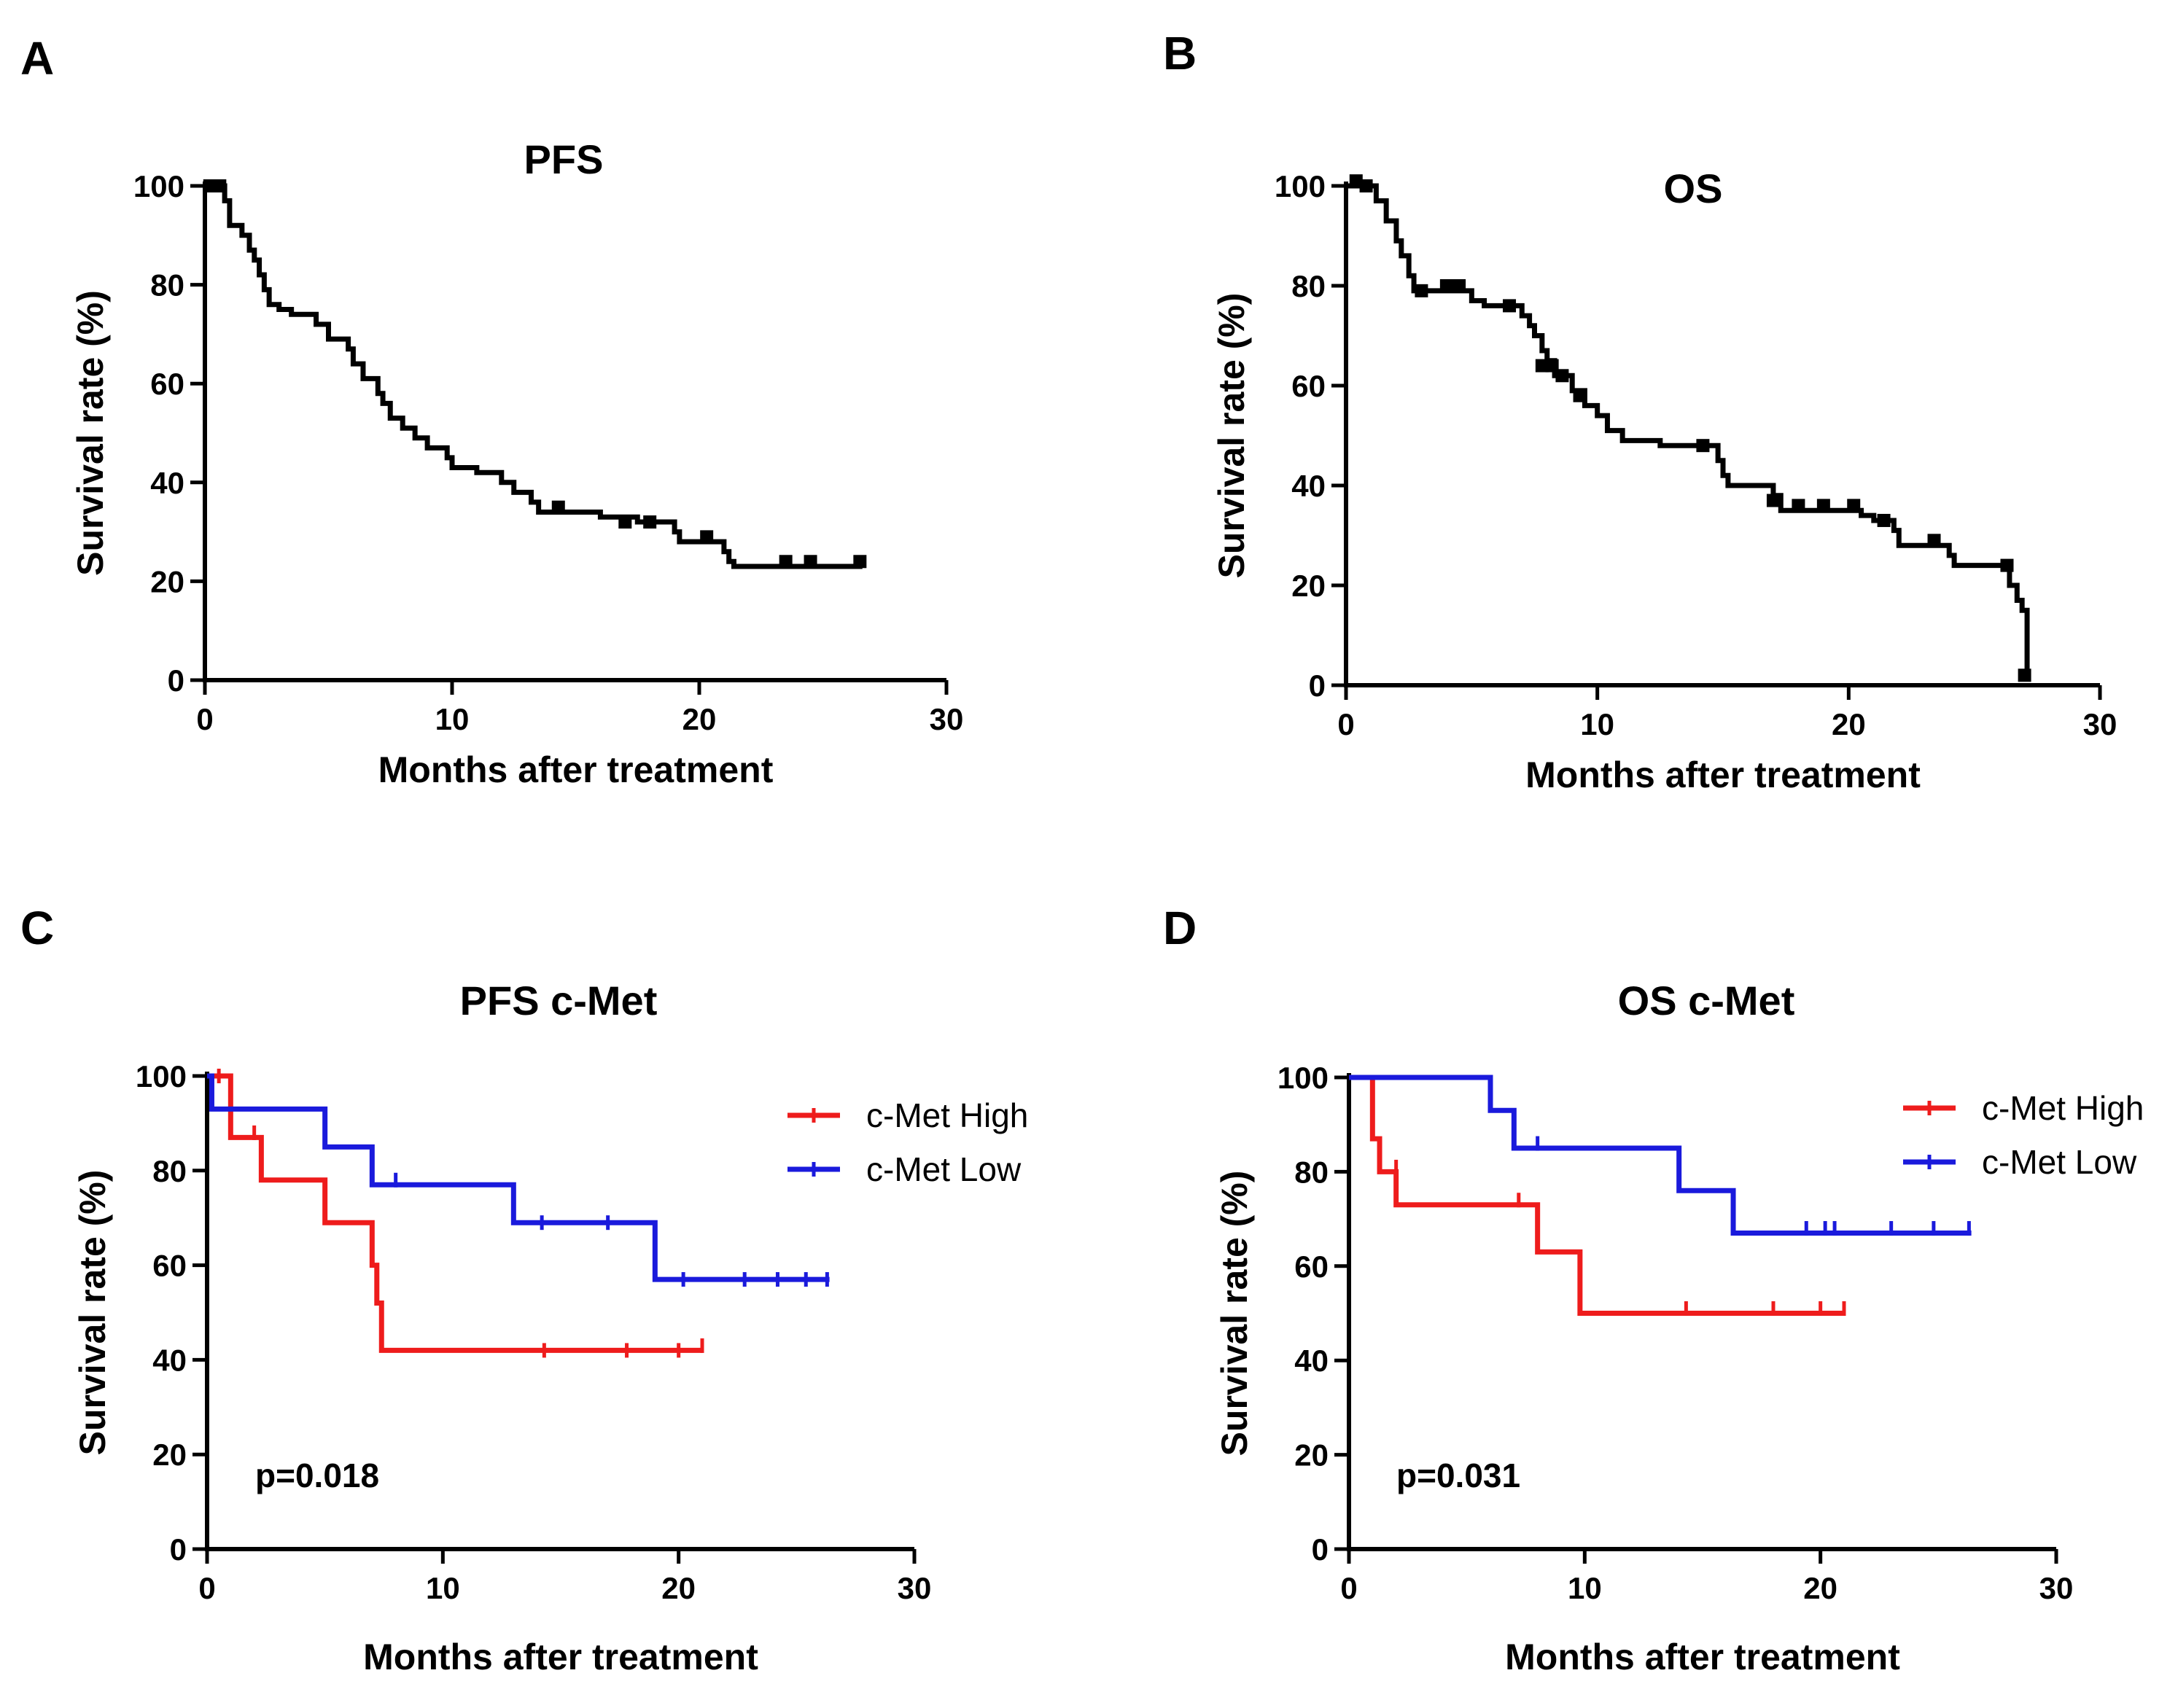  Describe the element at coordinates (1693, 188) in the screenshot. I see `chart-title: OS` at that location.